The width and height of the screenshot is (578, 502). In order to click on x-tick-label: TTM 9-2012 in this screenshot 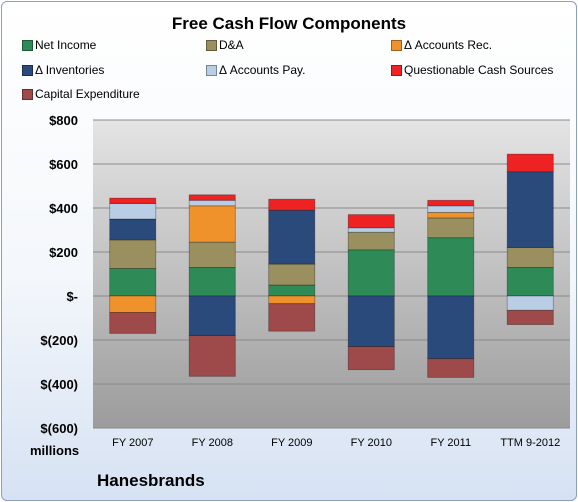, I will do `click(530, 443)`.